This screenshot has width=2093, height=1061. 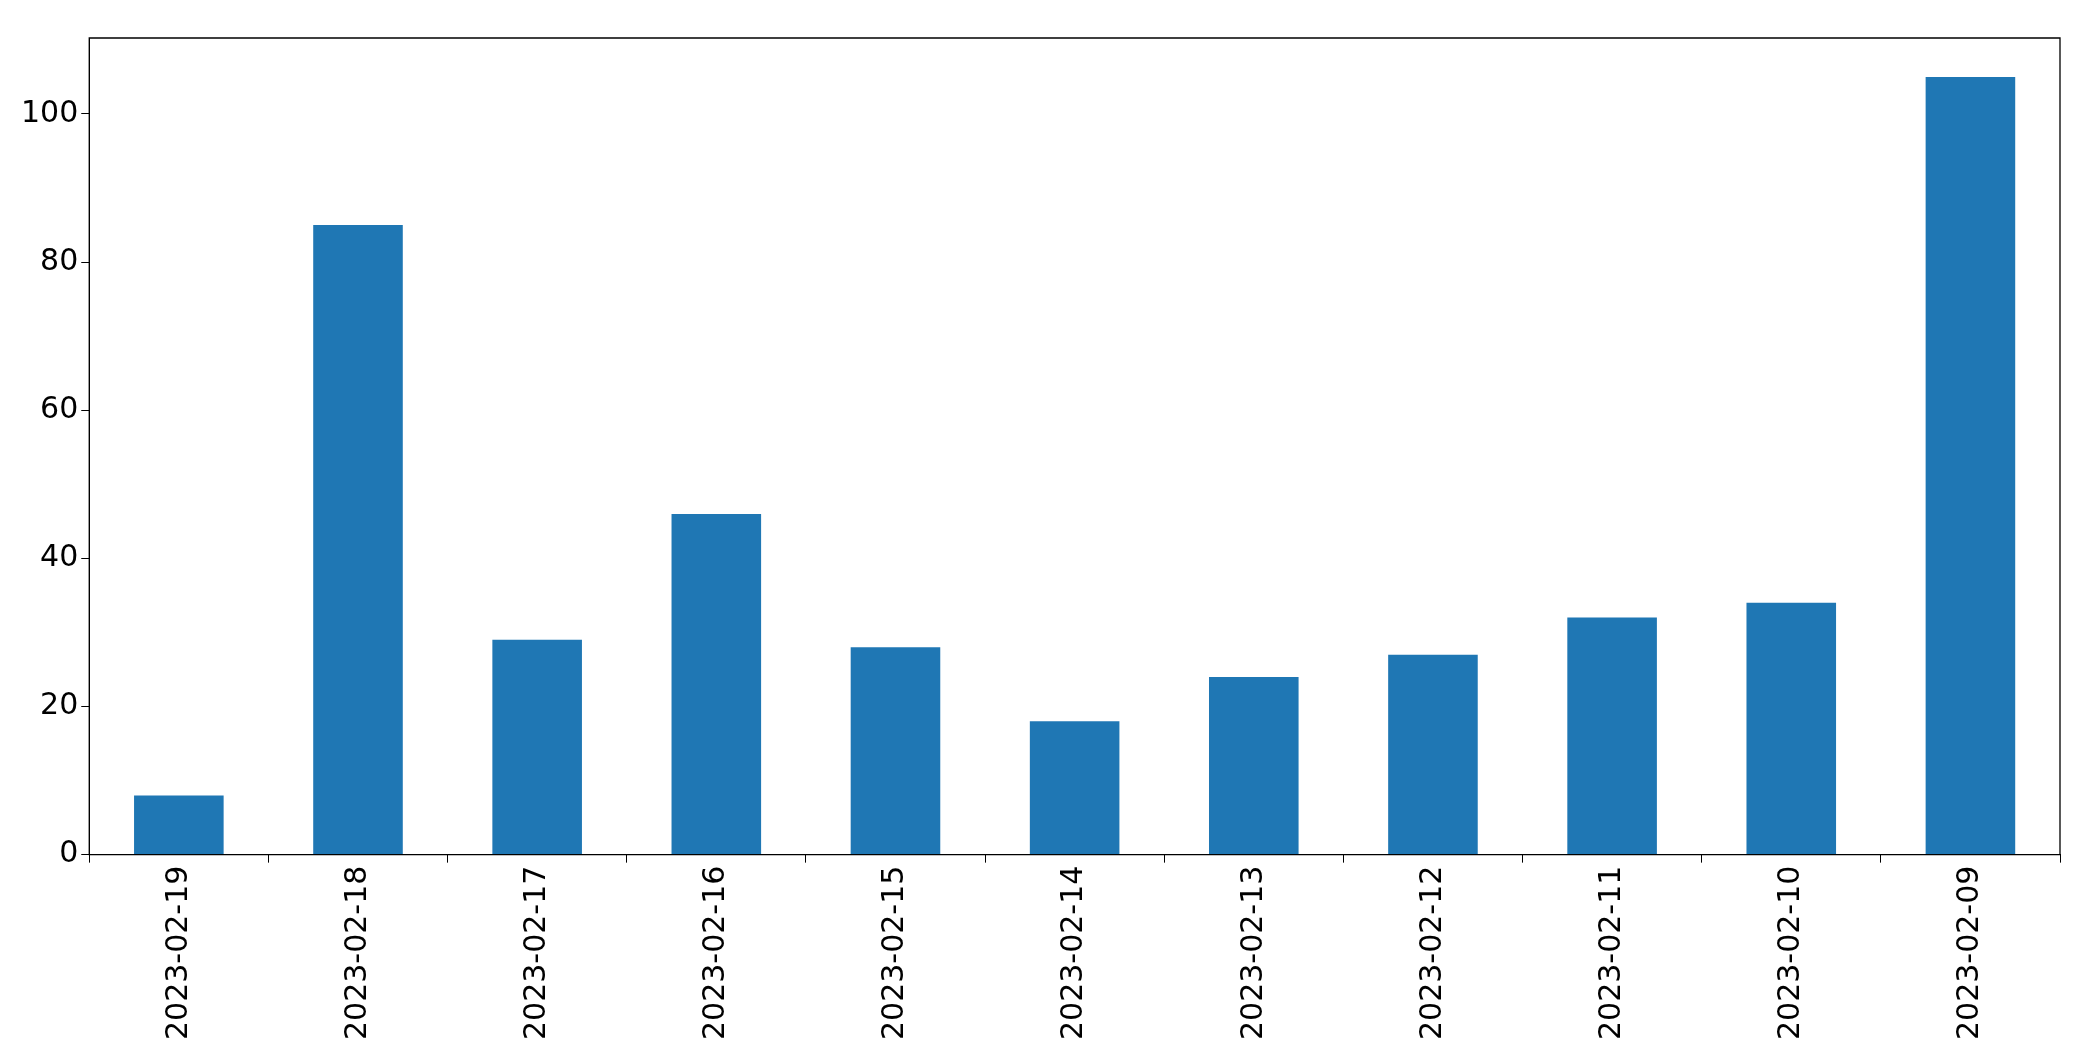 What do you see at coordinates (1609, 953) in the screenshot?
I see `x-tick-label: 2023-02-11` at bounding box center [1609, 953].